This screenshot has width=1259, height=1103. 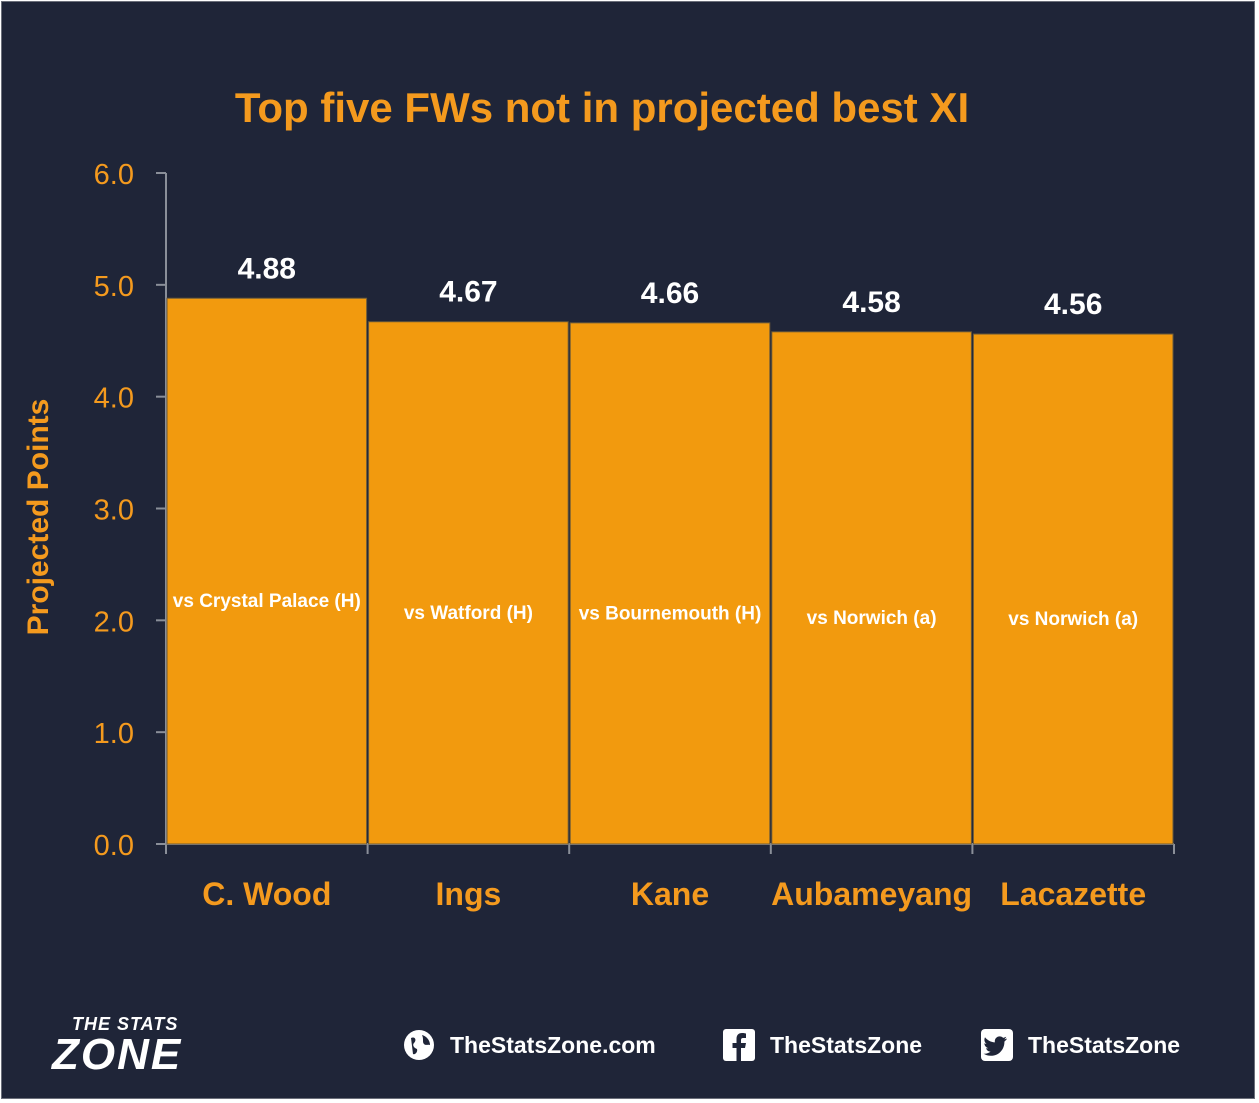 I want to click on brand-logo-top-text: THE STATS, so click(x=125, y=1024).